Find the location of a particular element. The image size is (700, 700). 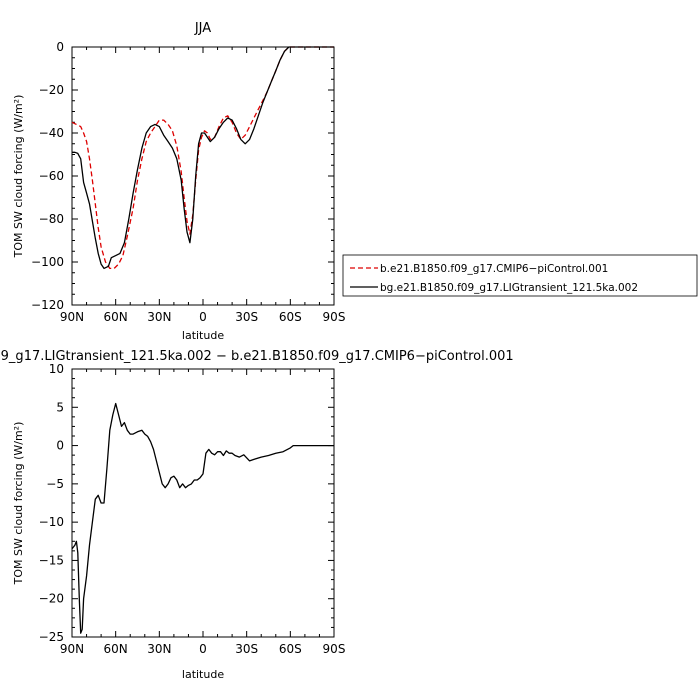

y-tick-label: −15 is located at coordinates (51, 560).